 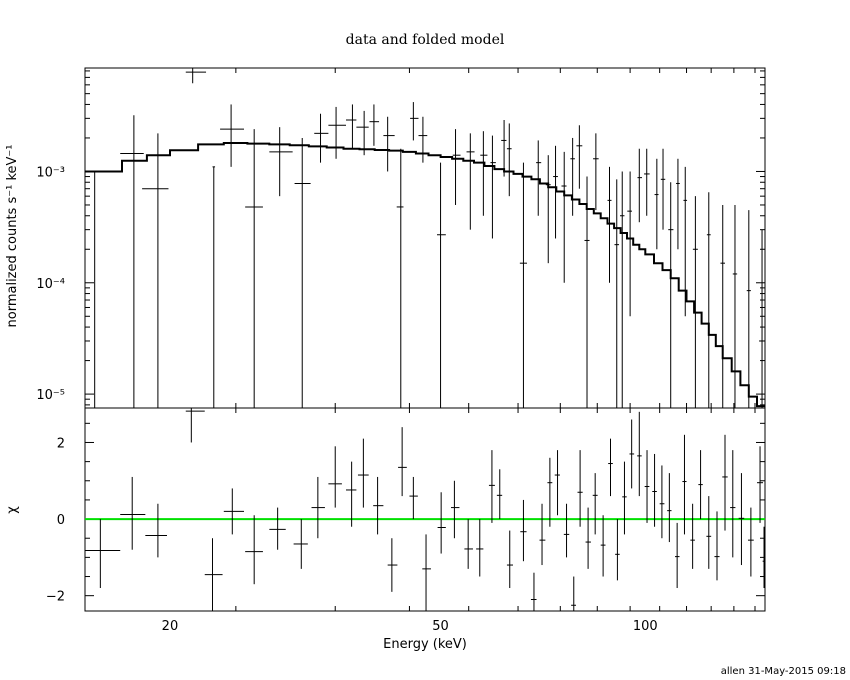 What do you see at coordinates (12, 510) in the screenshot?
I see `y-axis-label-chi: χ` at bounding box center [12, 510].